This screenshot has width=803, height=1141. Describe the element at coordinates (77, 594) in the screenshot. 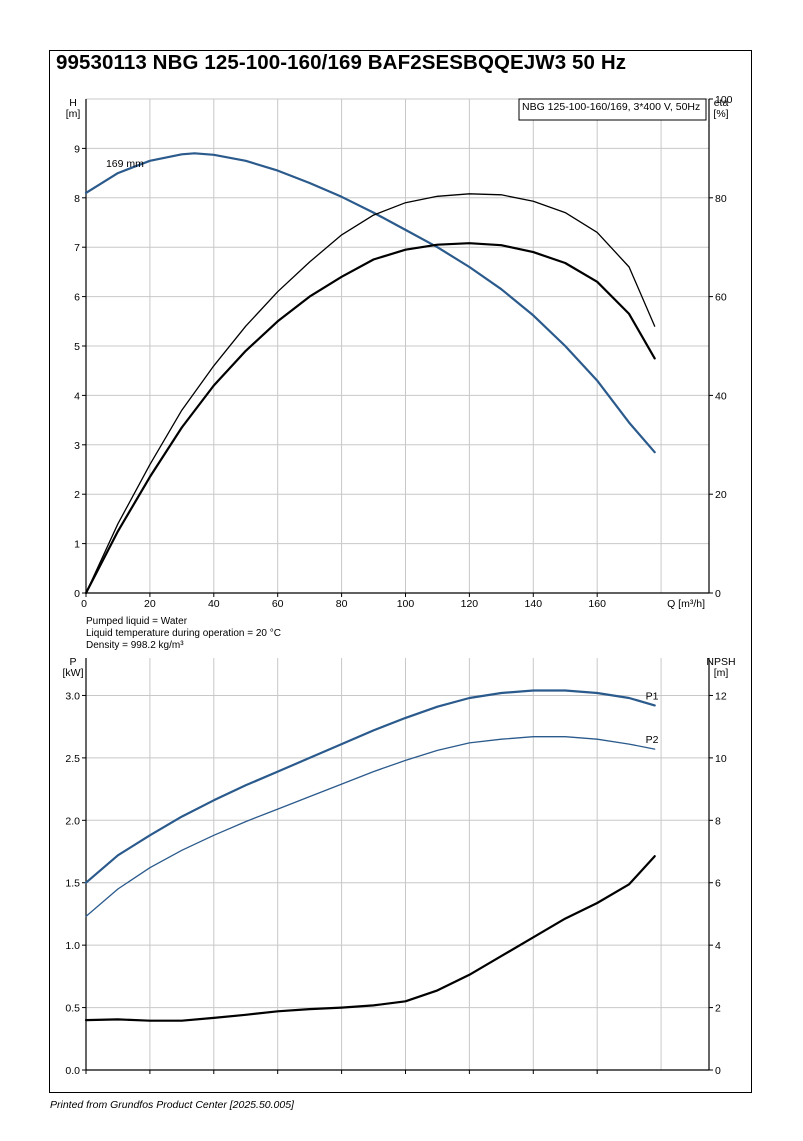

I see `panel1-ytick-label: 0` at that location.